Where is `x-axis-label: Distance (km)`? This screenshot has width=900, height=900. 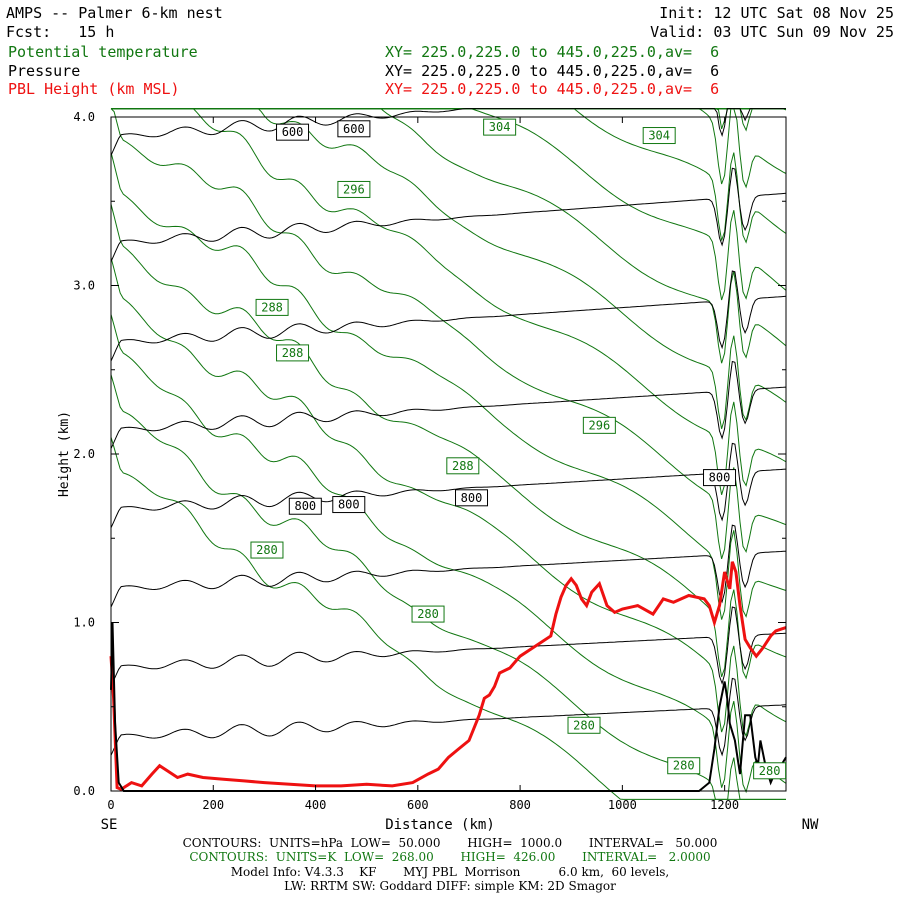
x-axis-label: Distance (km) is located at coordinates (440, 825).